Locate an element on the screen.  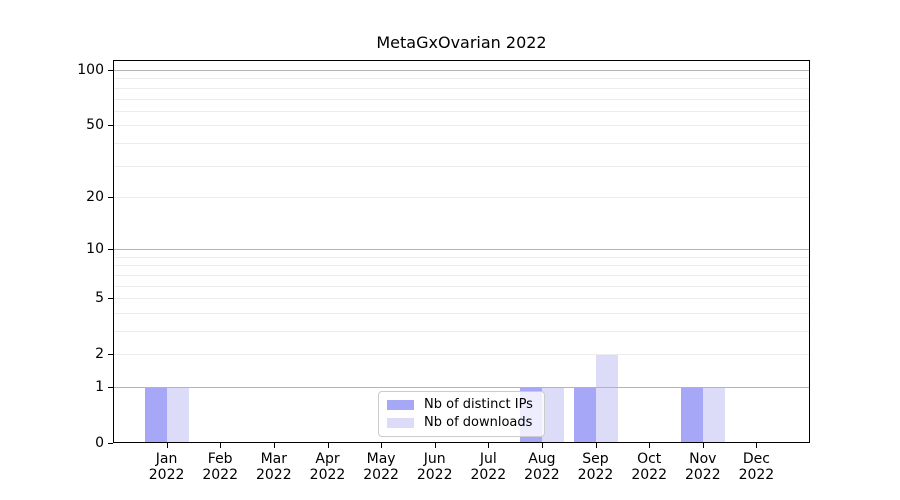
x-tick-label-month: May is located at coordinates (381, 459).